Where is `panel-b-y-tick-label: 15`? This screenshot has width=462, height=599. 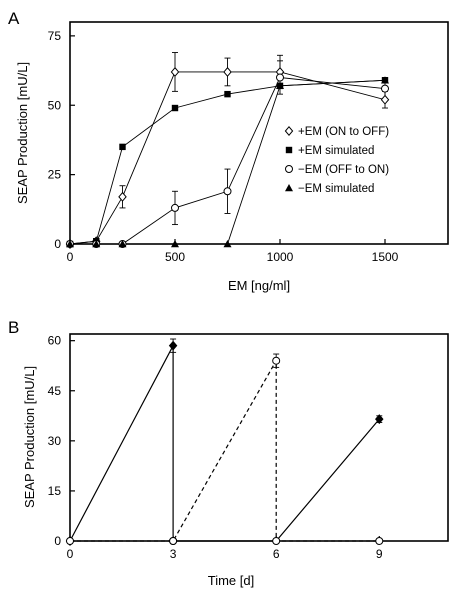 panel-b-y-tick-label: 15 is located at coordinates (55, 491).